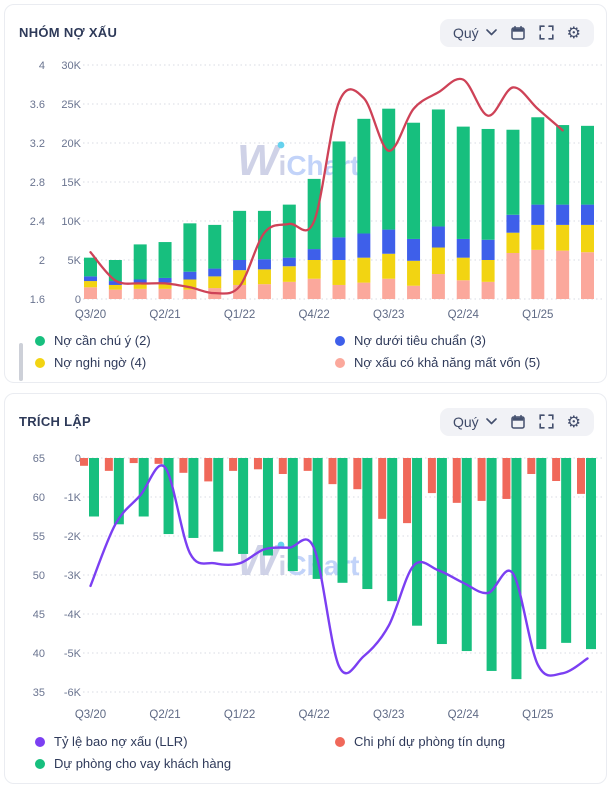 This screenshot has height=794, width=611. I want to click on legend-item: Dự phòng cho vay khách hàng, so click(185, 763).